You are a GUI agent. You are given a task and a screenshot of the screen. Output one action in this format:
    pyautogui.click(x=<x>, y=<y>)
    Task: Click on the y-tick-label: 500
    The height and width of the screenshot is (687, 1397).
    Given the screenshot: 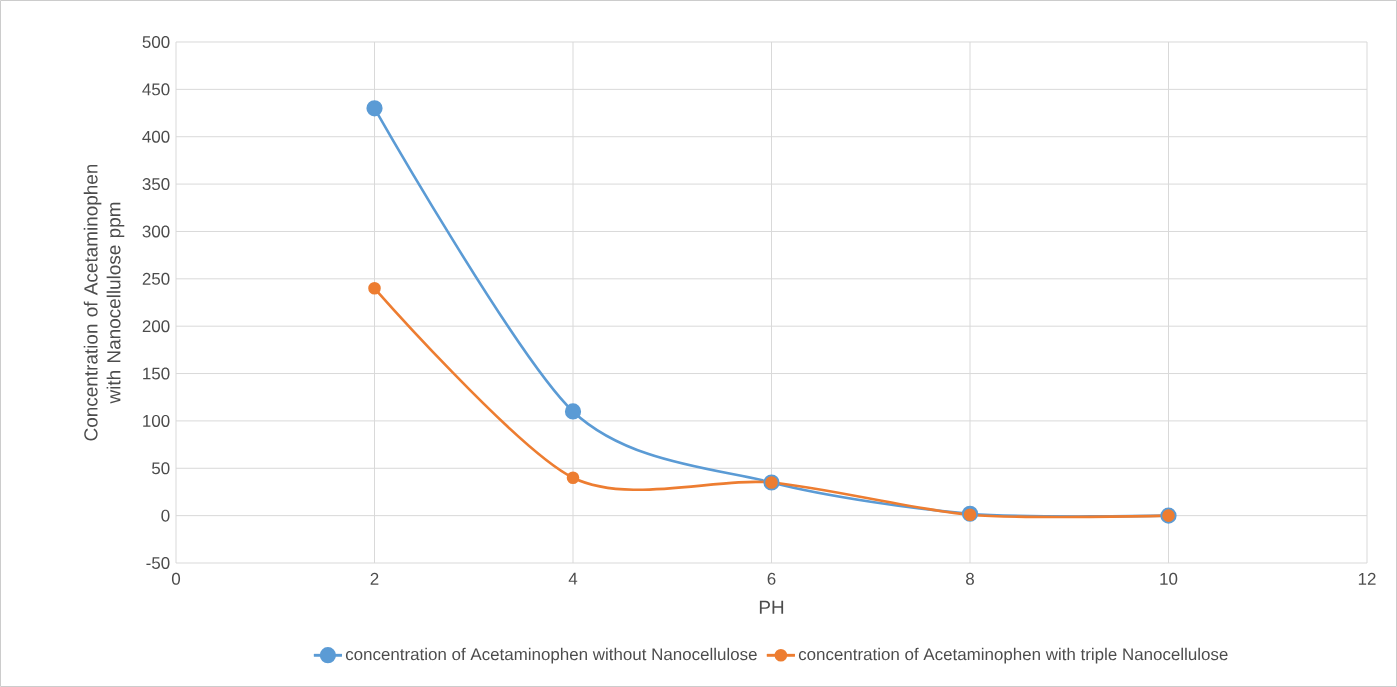 What is the action you would take?
    pyautogui.click(x=156, y=42)
    